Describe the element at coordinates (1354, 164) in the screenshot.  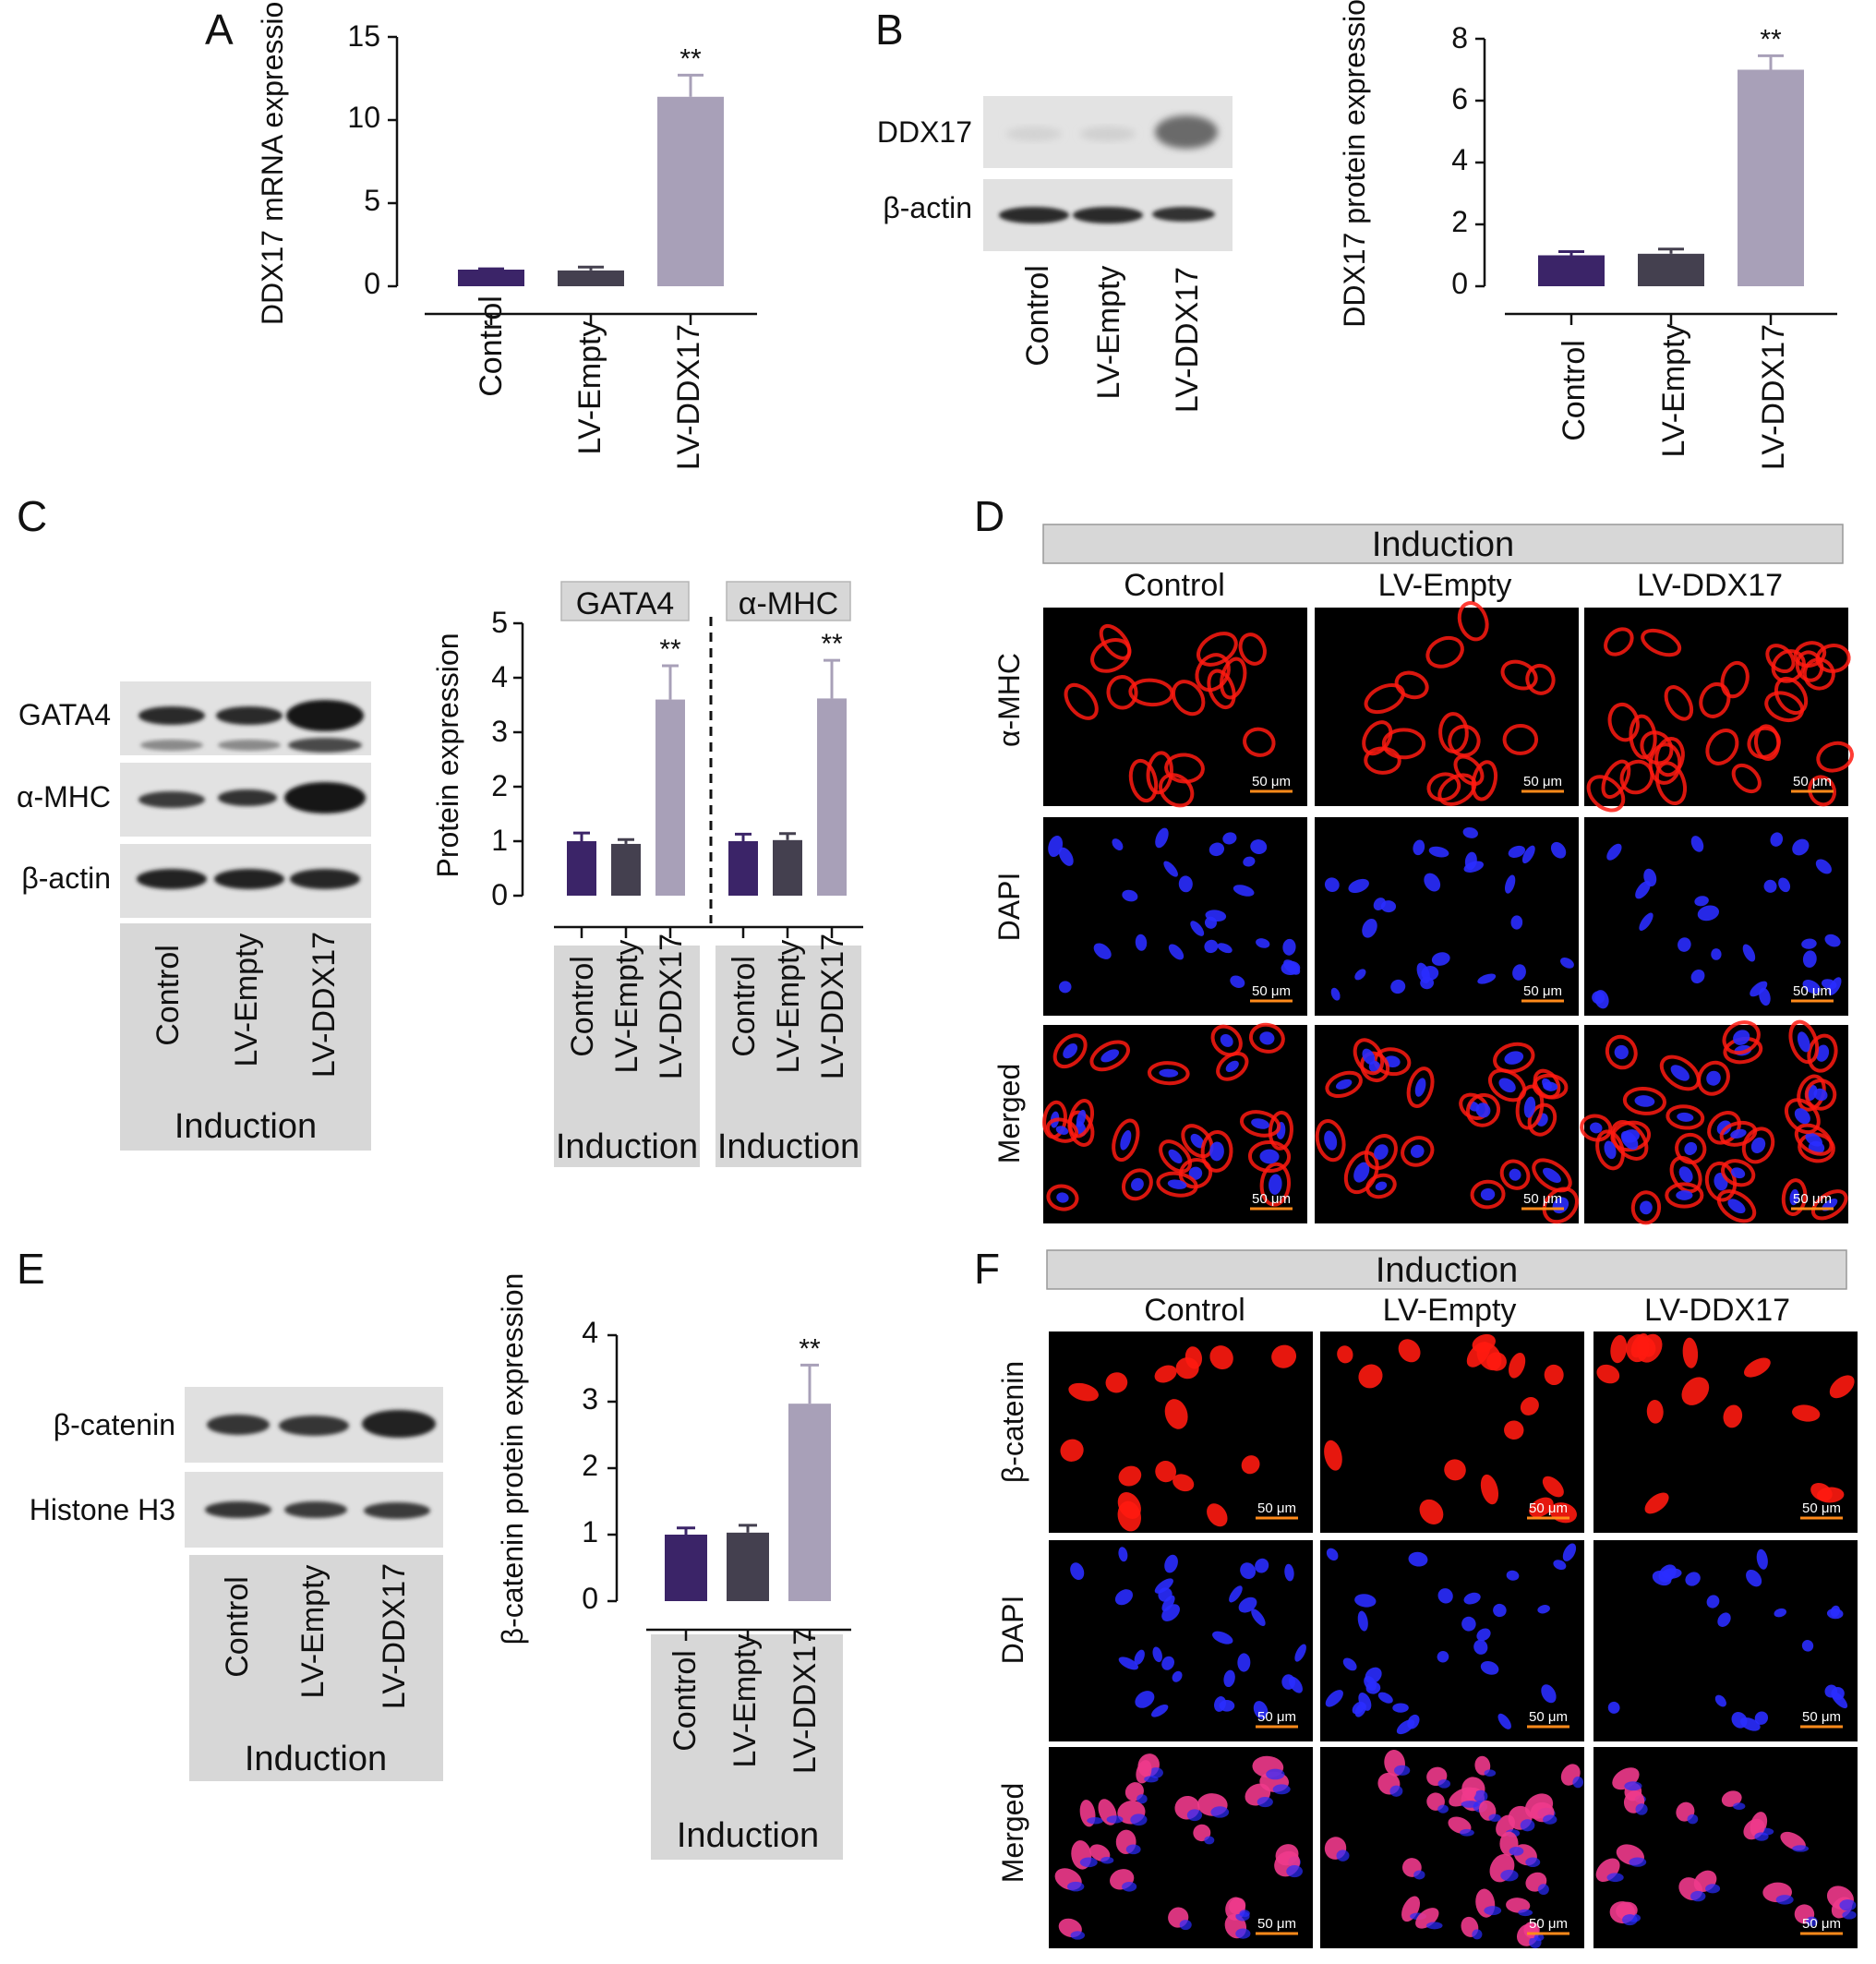
I see `chart-b-ylabel: DDX17 protein expression` at that location.